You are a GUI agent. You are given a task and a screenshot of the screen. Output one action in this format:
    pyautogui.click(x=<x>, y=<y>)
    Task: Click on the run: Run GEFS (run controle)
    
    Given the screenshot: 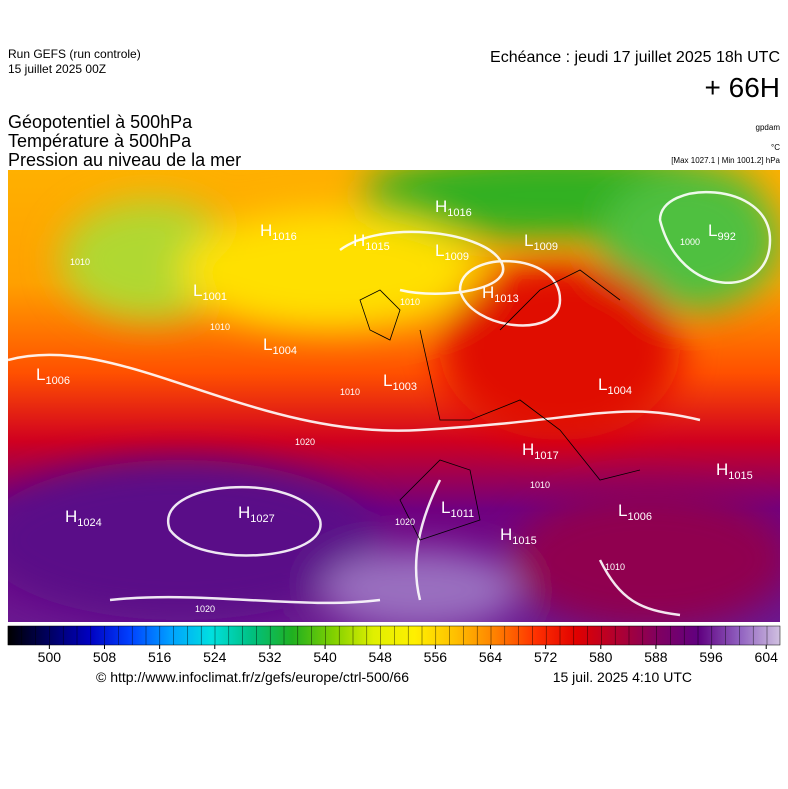 What is the action you would take?
    pyautogui.click(x=74, y=54)
    